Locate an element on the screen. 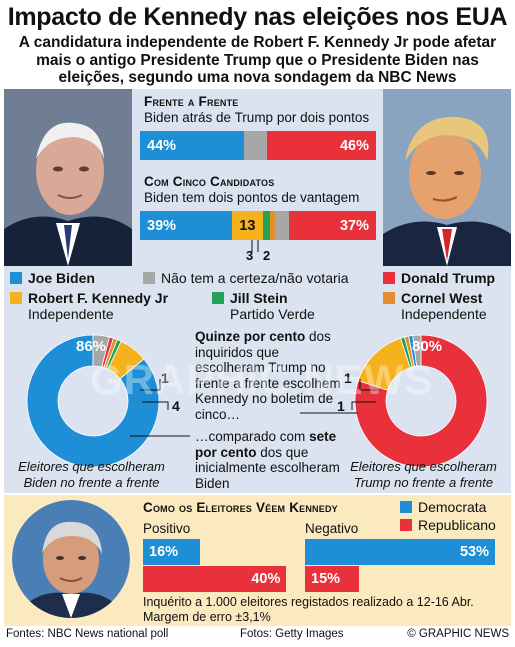 Image resolution: width=515 pixels, height=647 pixels. legend-swatch-democrat is located at coordinates (406, 507).